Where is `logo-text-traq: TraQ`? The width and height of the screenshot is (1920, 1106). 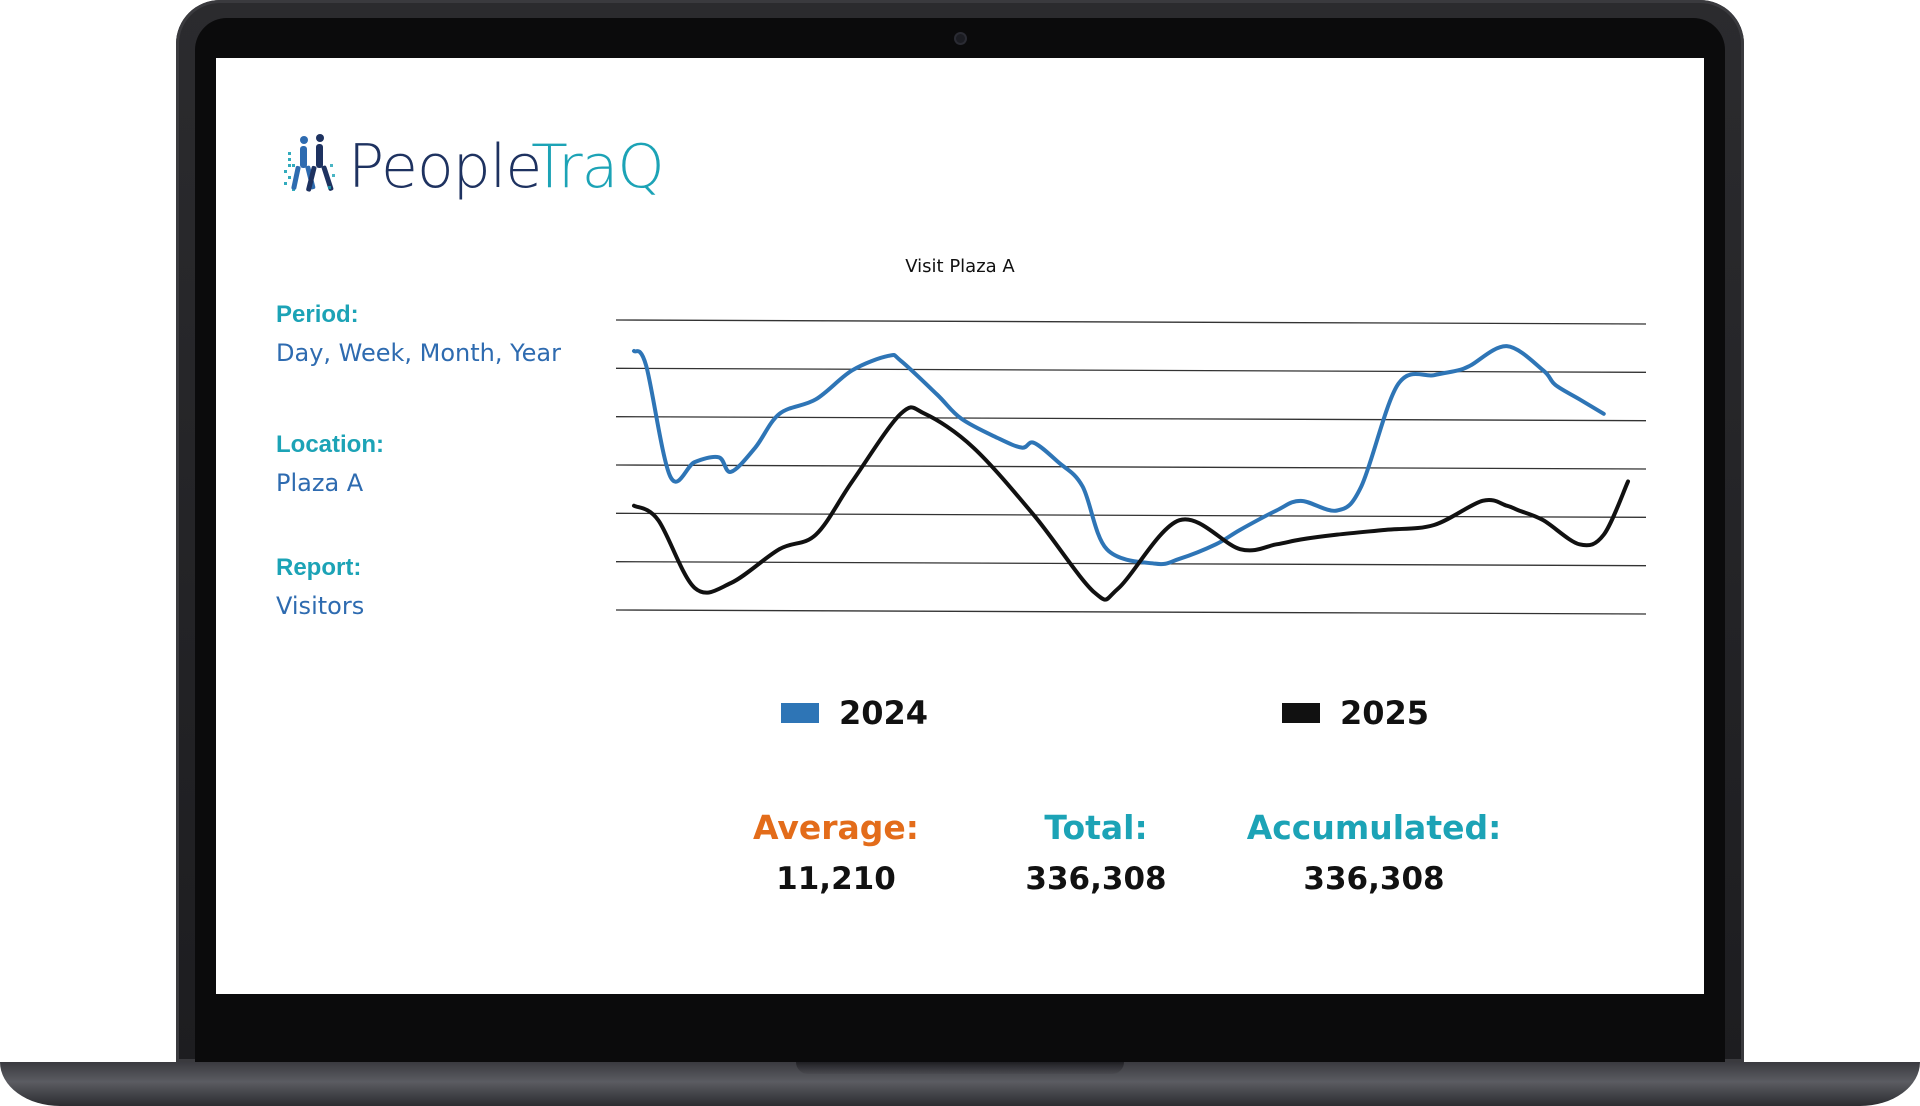 logo-text-traq: TraQ is located at coordinates (597, 167).